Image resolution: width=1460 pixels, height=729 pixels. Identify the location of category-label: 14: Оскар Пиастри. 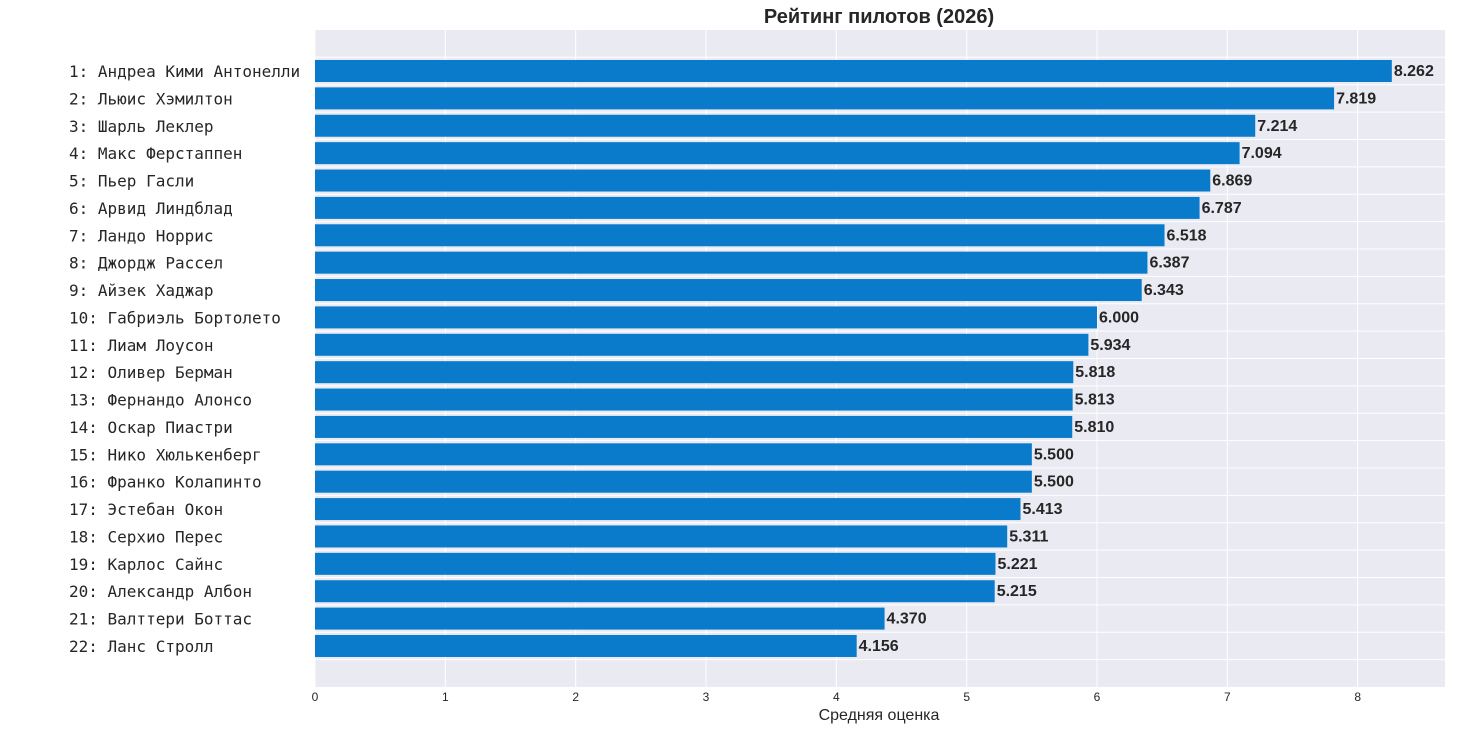
(151, 427).